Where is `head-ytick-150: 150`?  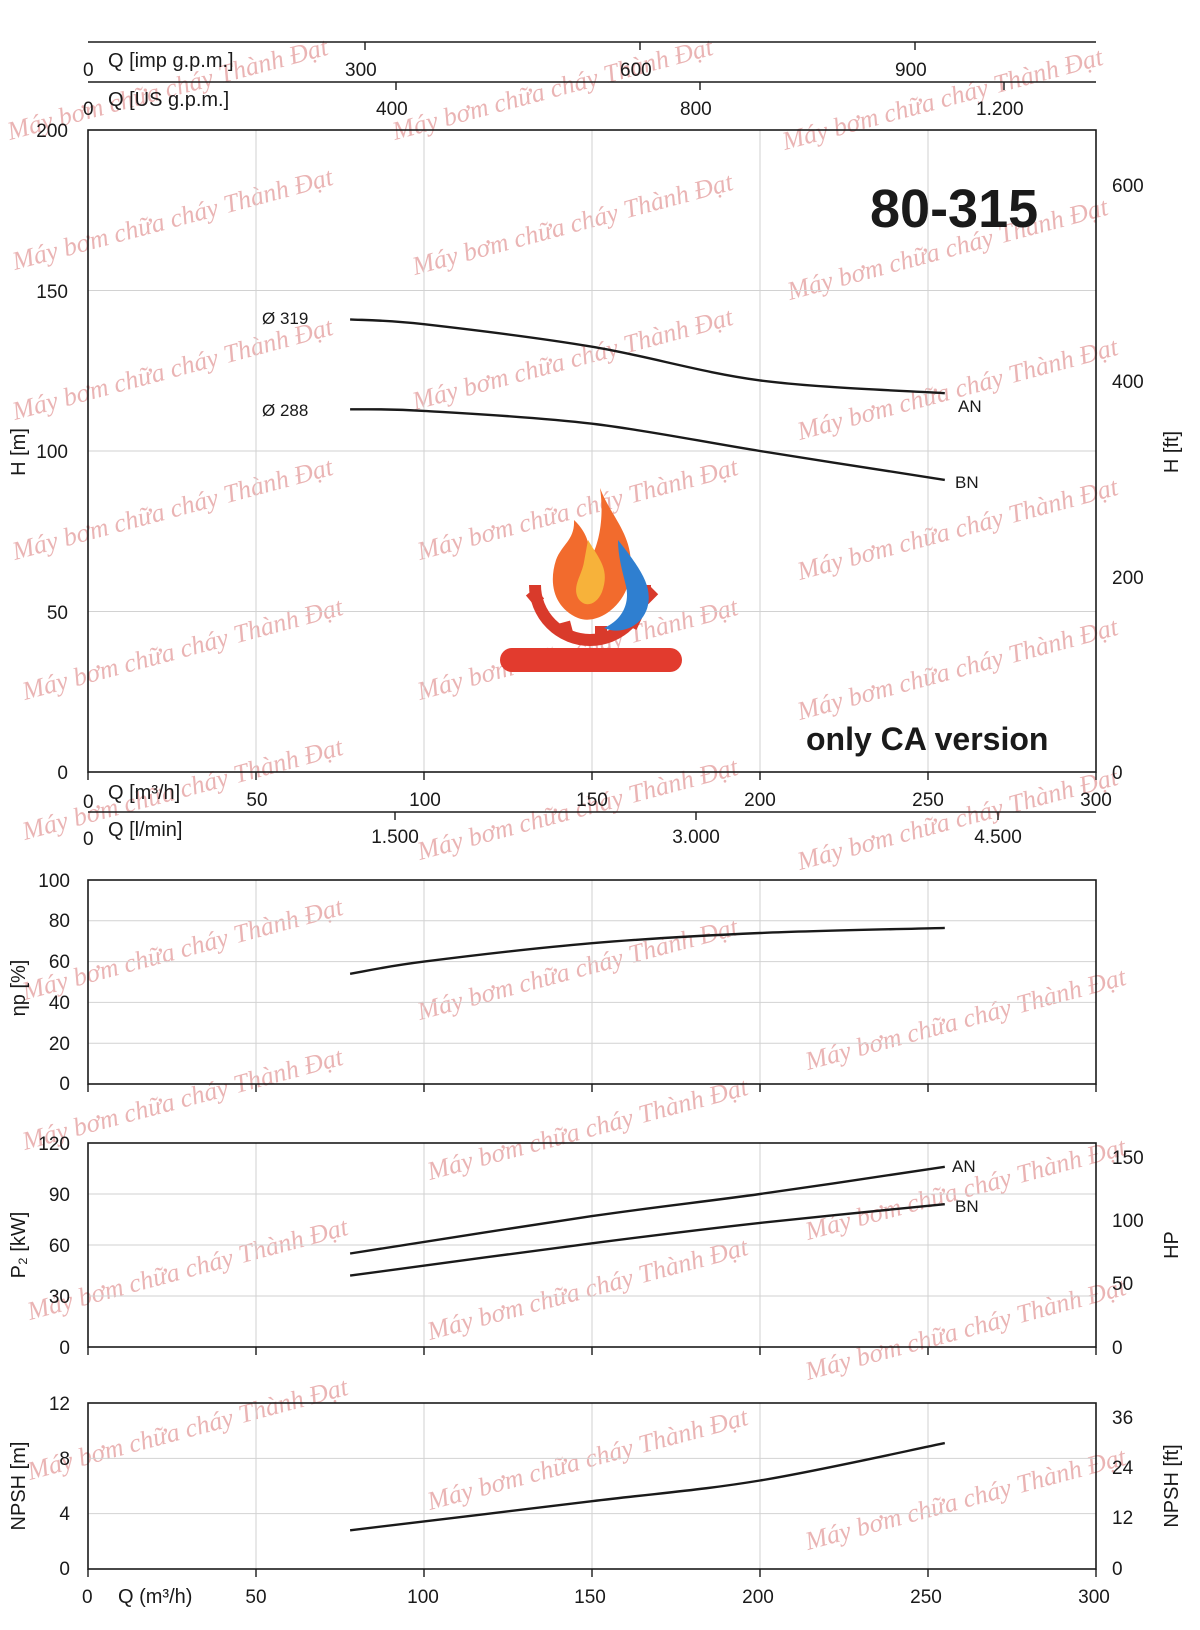 head-ytick-150: 150 is located at coordinates (52, 292).